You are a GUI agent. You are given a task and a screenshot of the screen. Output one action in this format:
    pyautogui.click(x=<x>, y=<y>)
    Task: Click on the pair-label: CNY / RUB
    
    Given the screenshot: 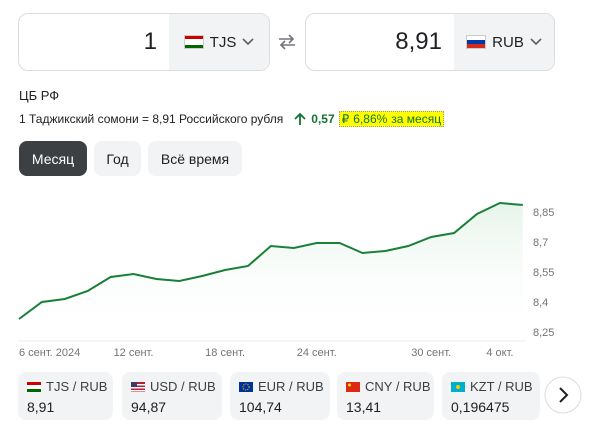 What is the action you would take?
    pyautogui.click(x=398, y=386)
    